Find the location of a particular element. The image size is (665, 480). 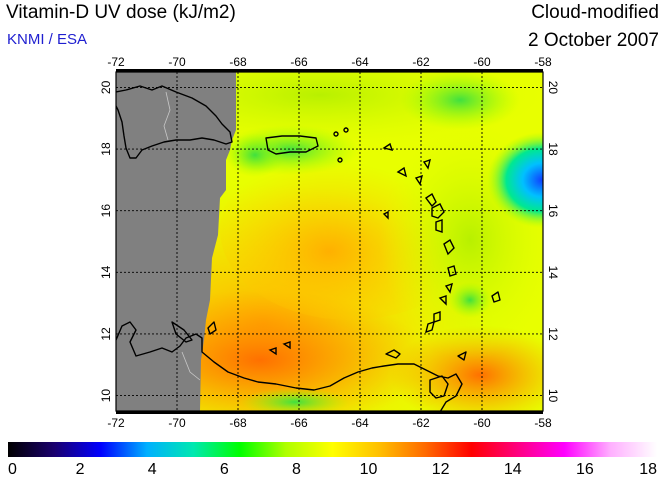

lat-tick-label-left: 12 is located at coordinates (106, 334).